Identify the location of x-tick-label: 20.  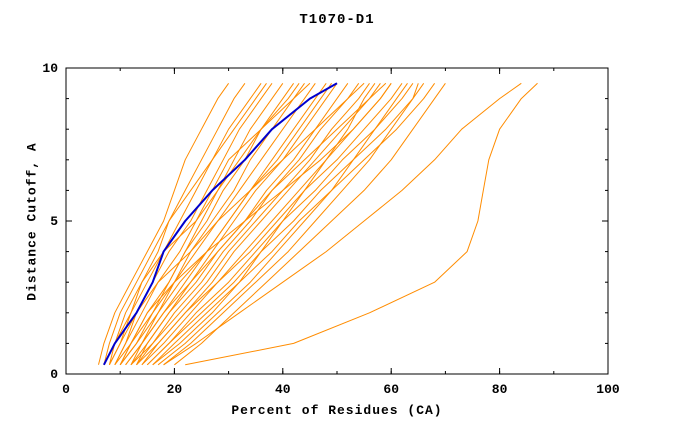
(175, 389).